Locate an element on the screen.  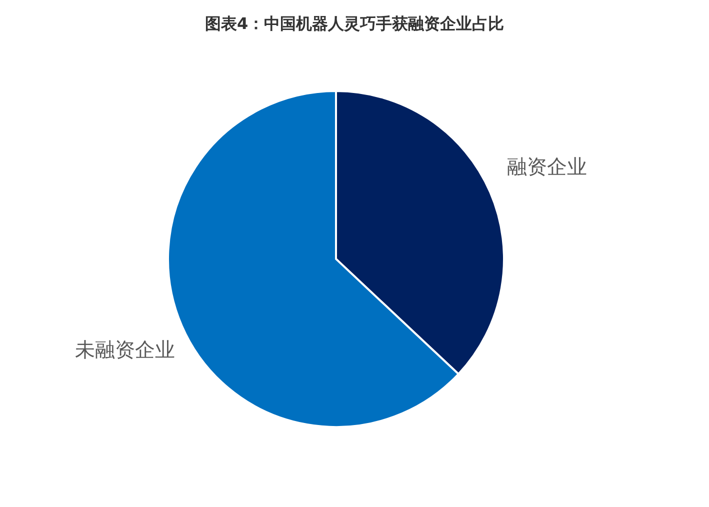
slice-label: 融资企业 is located at coordinates (547, 166).